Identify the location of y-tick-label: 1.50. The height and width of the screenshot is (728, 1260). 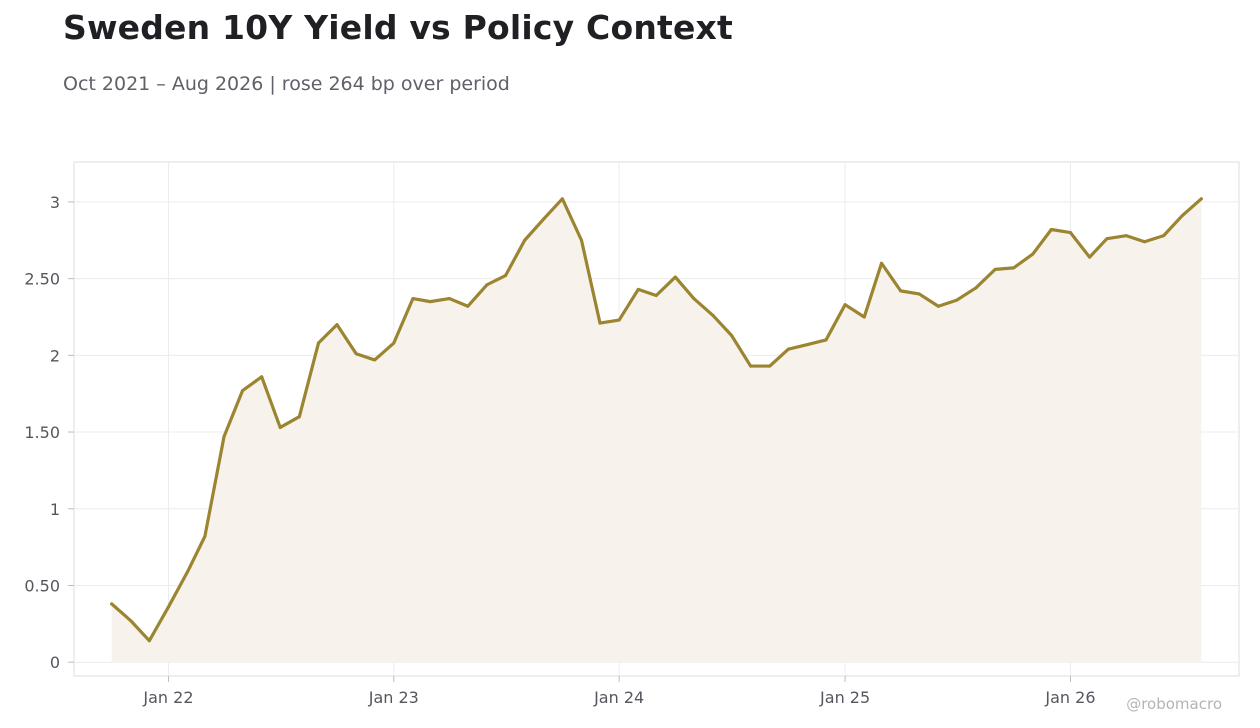
(42, 432).